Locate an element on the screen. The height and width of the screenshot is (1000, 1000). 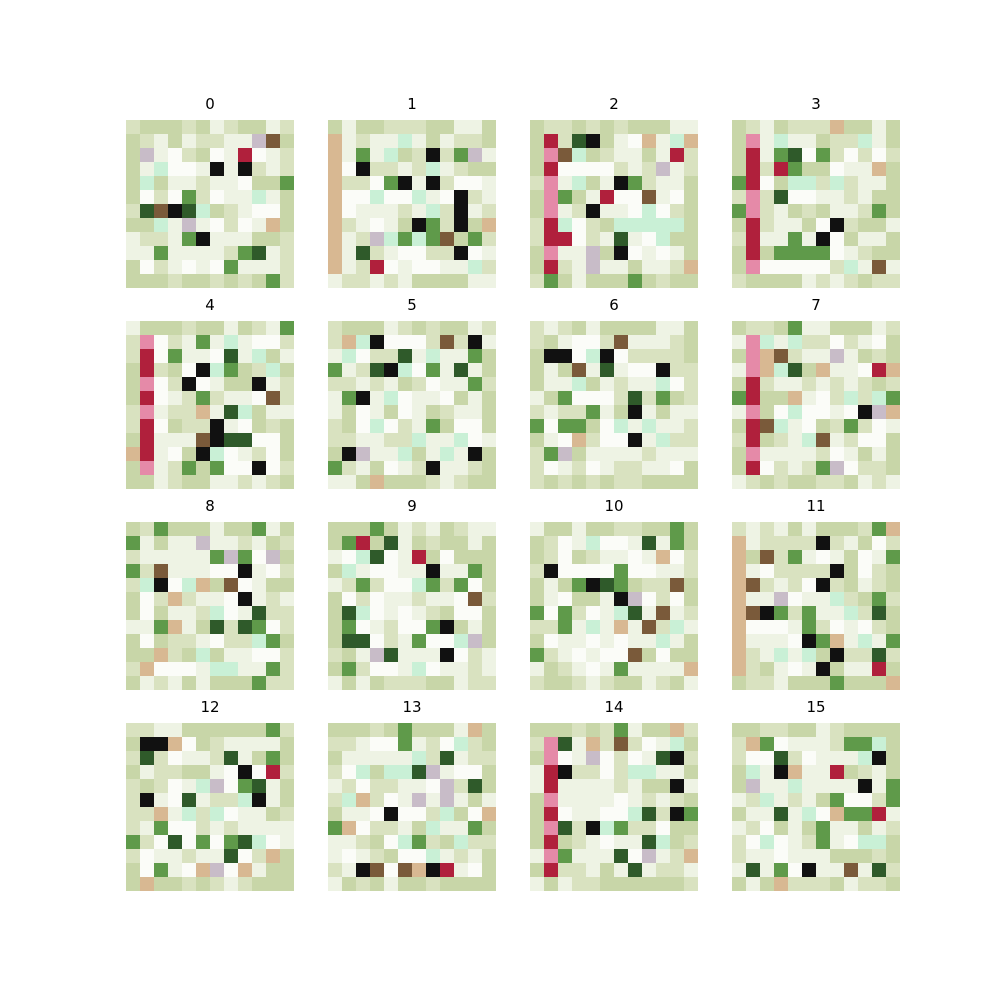
image-panel-9: 9 is located at coordinates (412, 593).